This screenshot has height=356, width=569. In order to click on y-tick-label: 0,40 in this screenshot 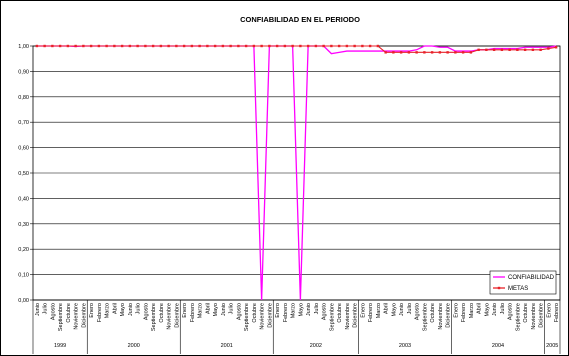, I will do `click(23, 199)`.